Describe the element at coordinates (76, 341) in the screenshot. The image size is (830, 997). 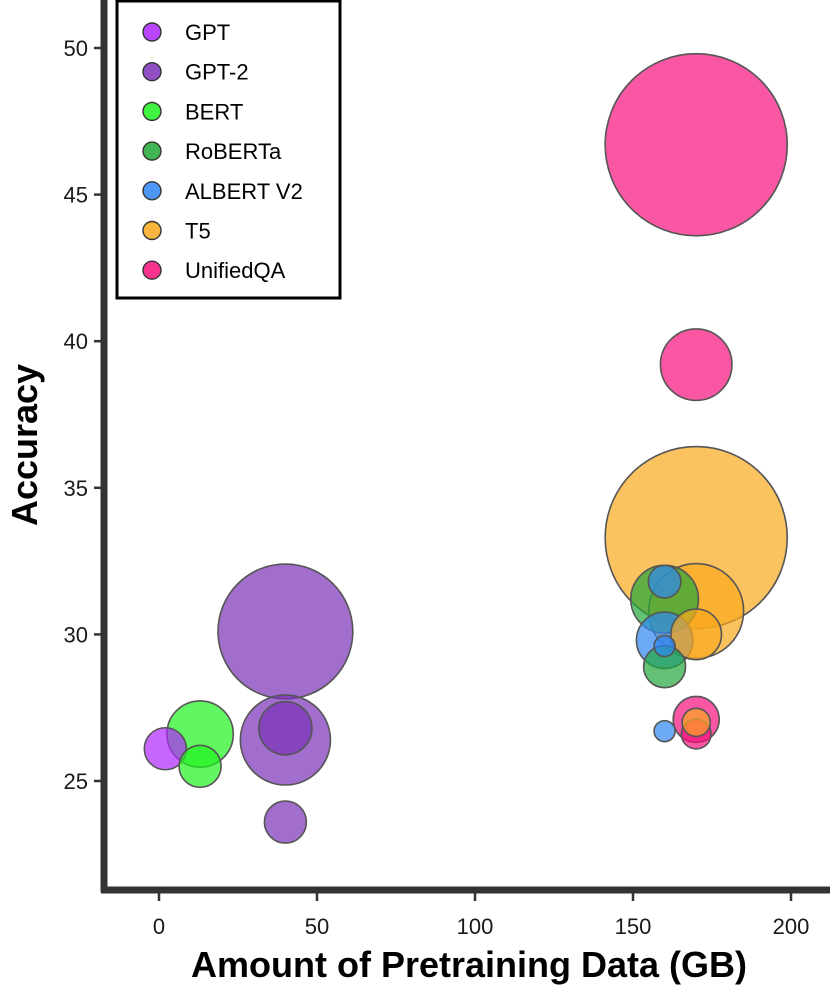
I see `y-tick-label: 40` at that location.